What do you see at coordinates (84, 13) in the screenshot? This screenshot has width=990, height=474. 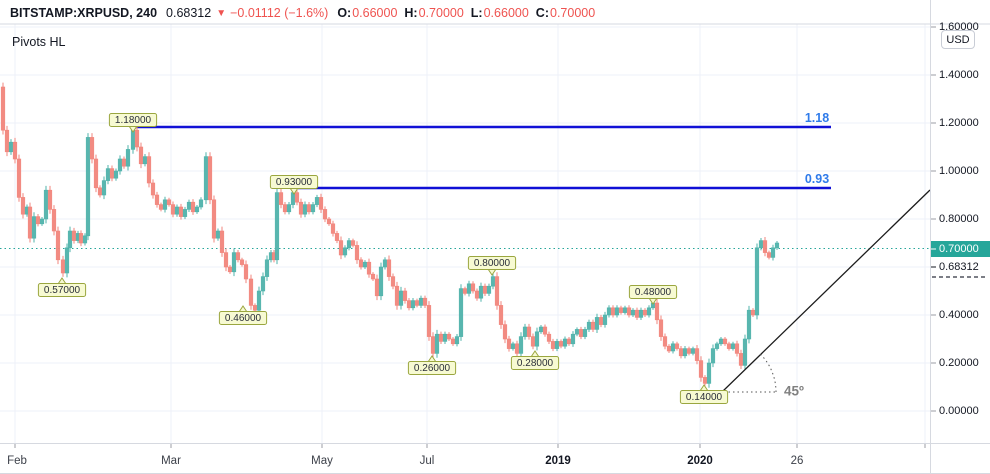 I see `symbol-title: BITSTAMP:XRPUSD, 240` at bounding box center [84, 13].